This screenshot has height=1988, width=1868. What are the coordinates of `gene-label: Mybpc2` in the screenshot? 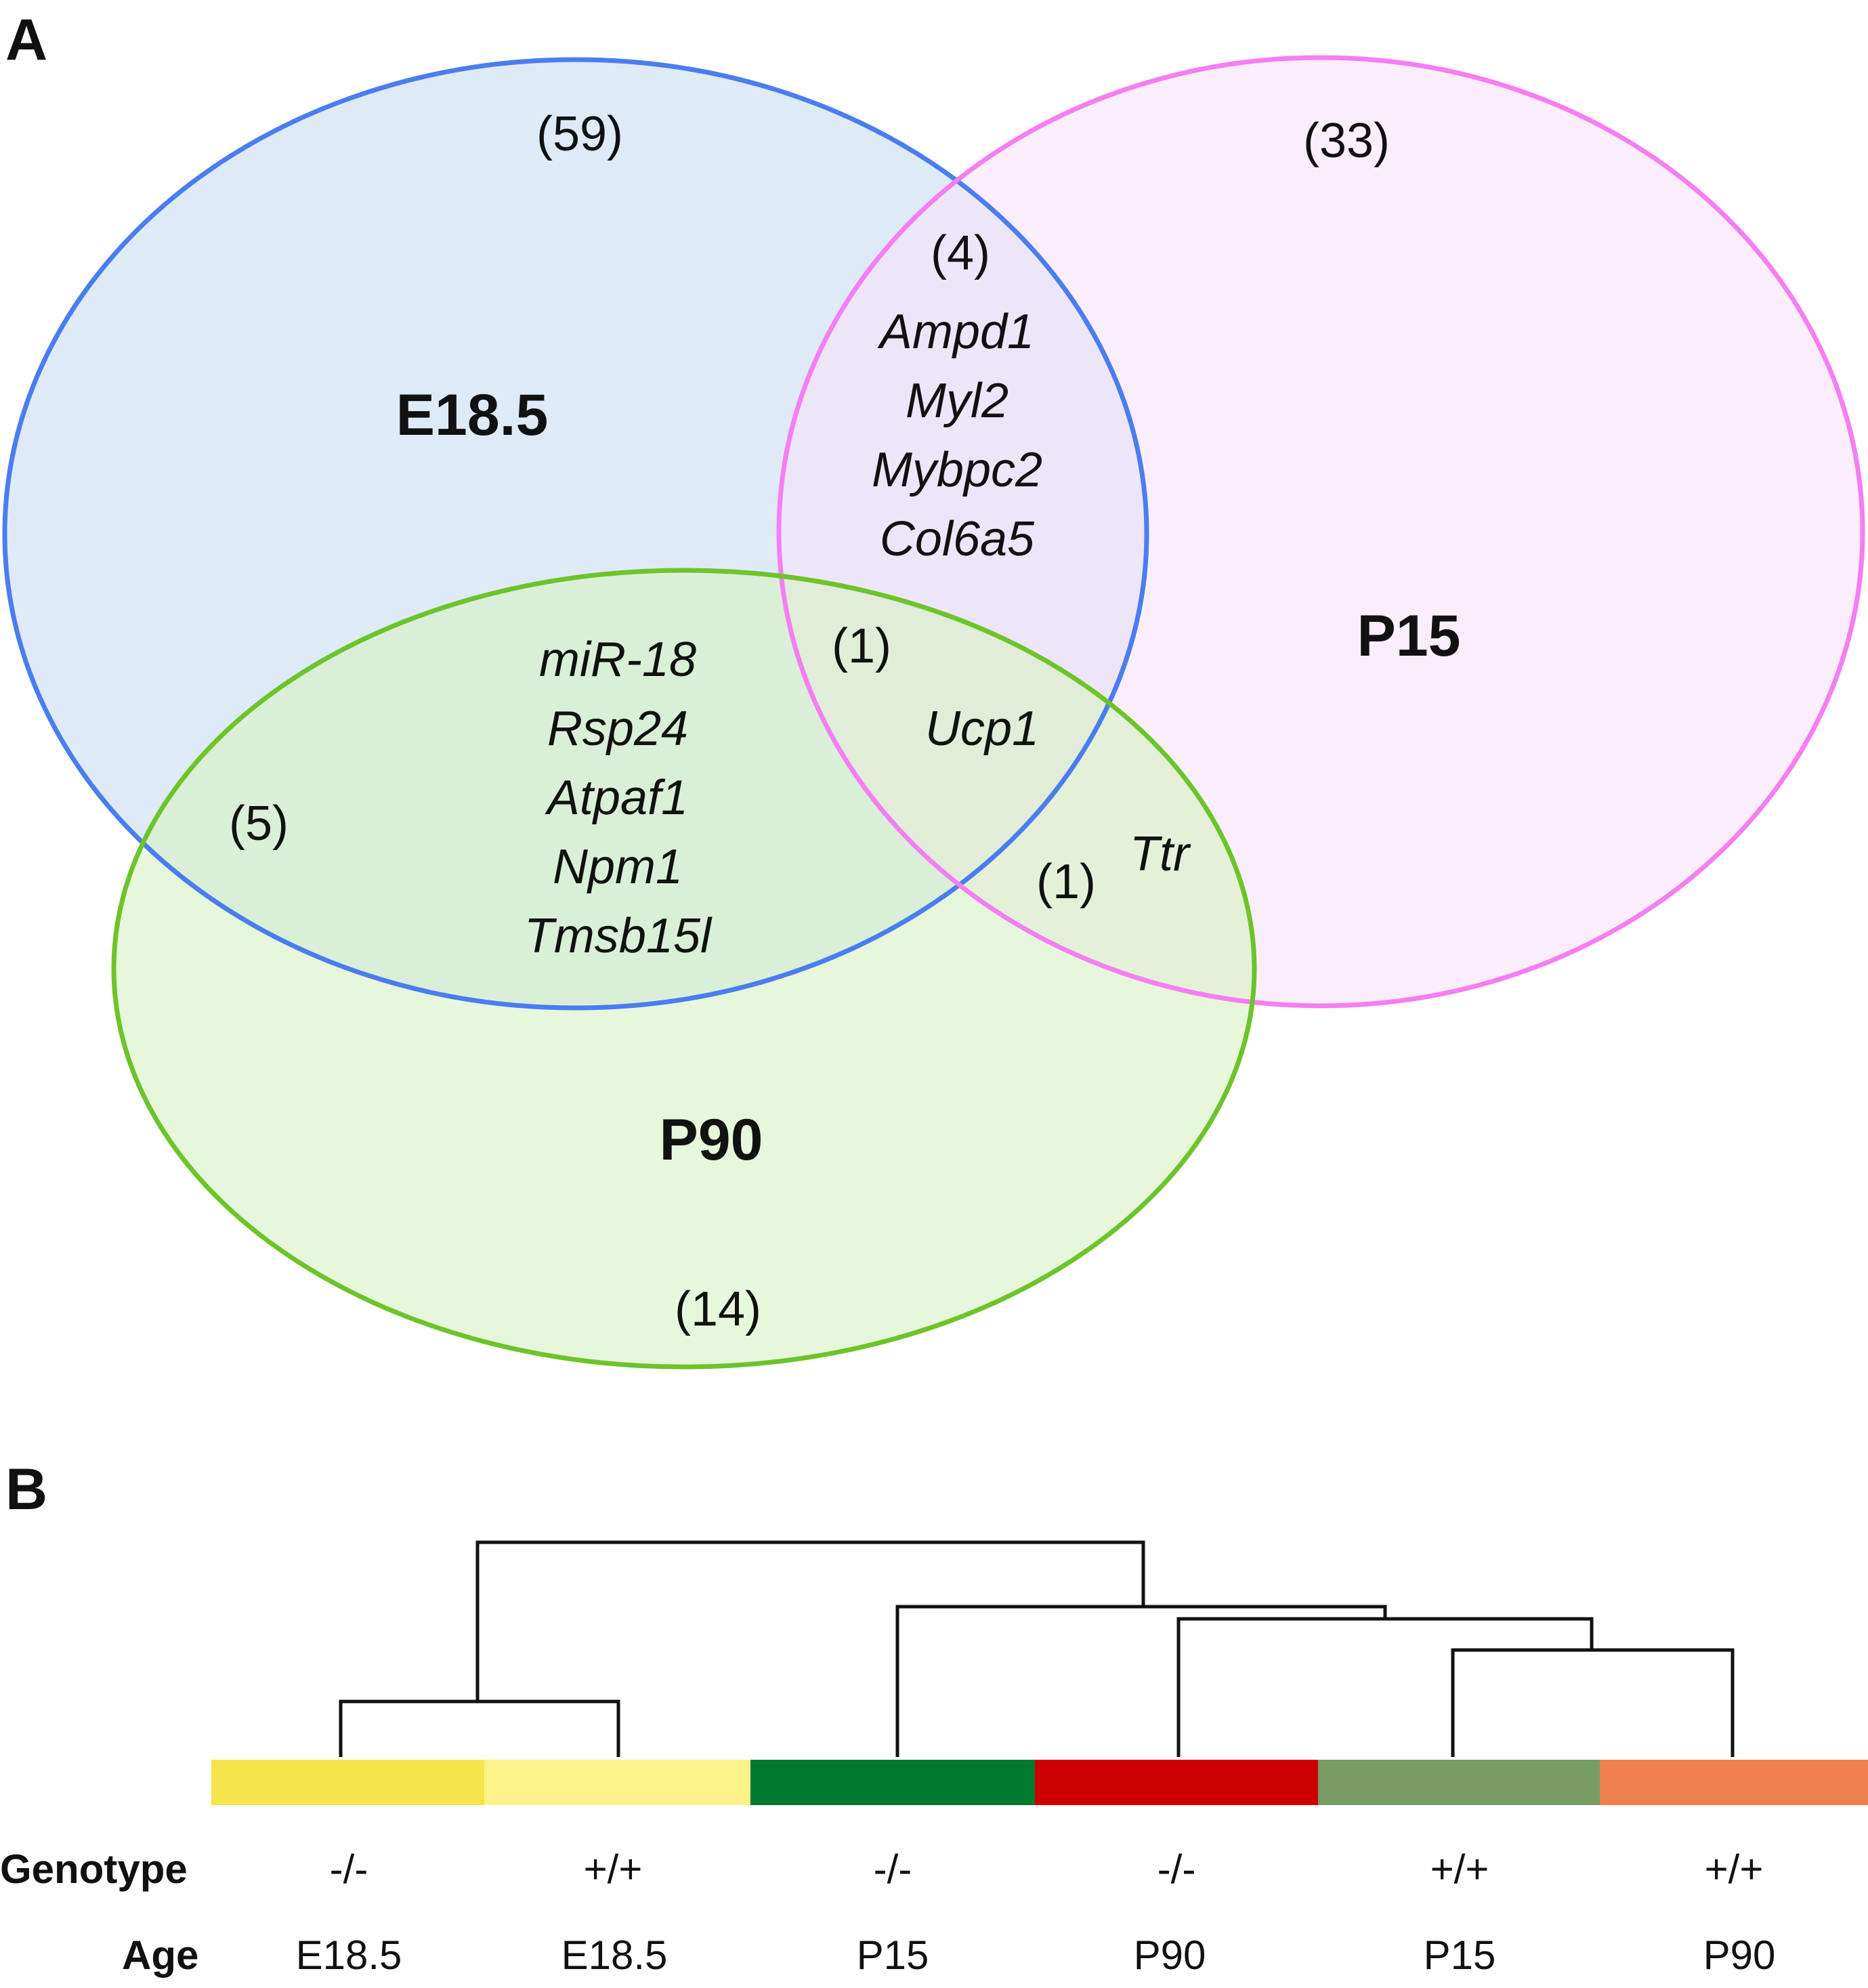 It's located at (957, 470).